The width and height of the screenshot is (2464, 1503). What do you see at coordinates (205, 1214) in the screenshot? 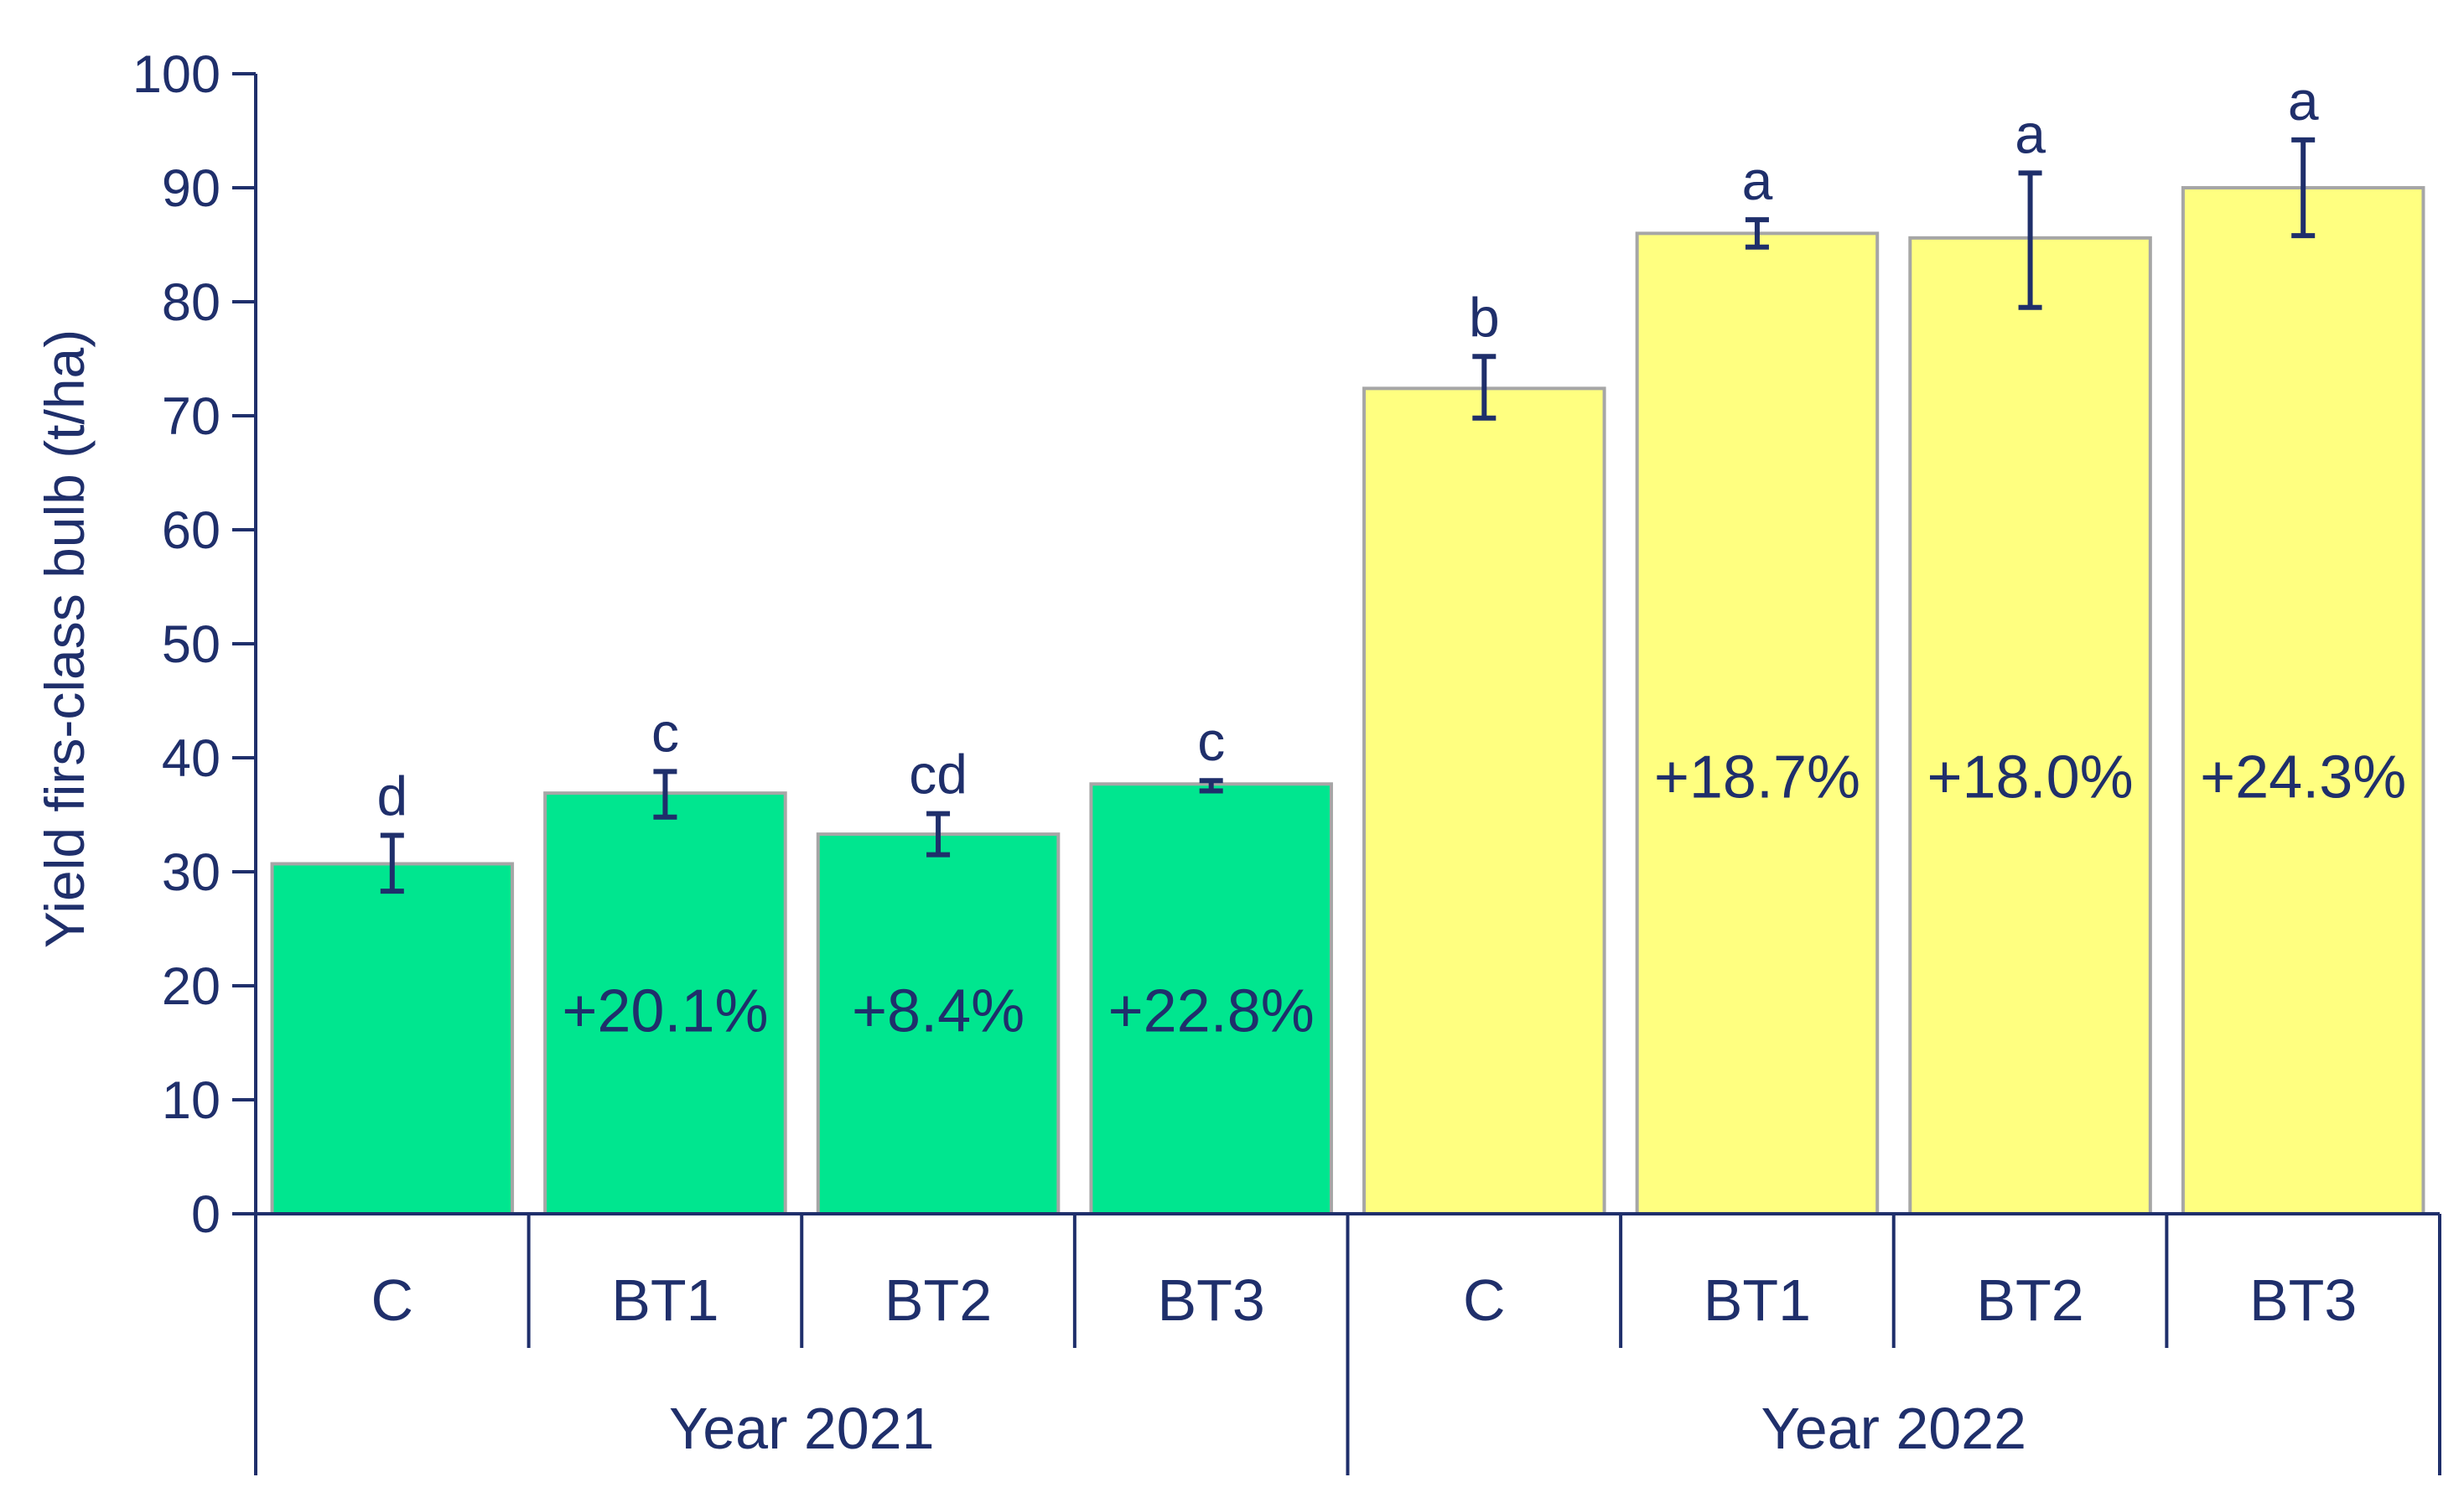
I see `y-tick-label: 0` at bounding box center [205, 1214].